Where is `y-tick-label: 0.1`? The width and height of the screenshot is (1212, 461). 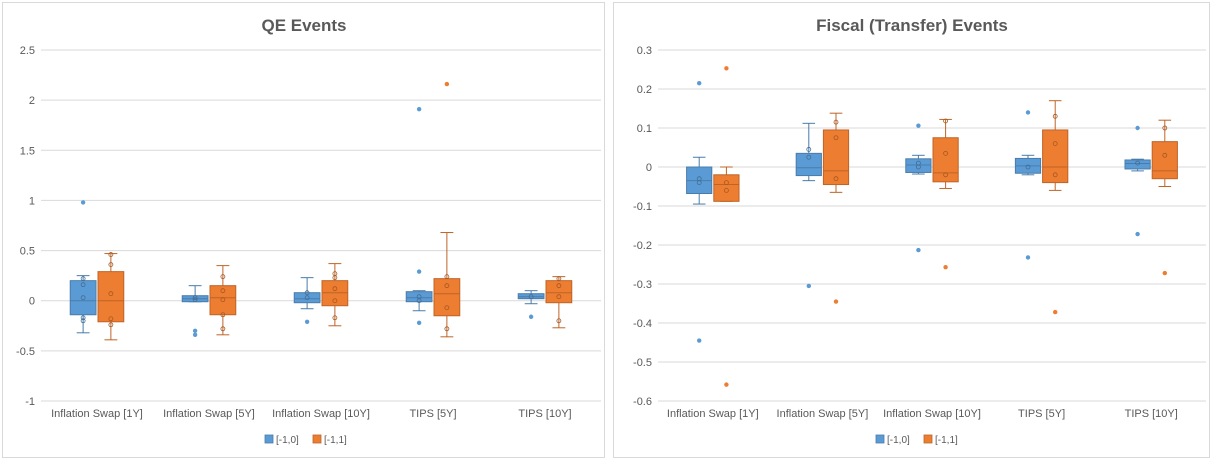
y-tick-label: 0.1 is located at coordinates (644, 129).